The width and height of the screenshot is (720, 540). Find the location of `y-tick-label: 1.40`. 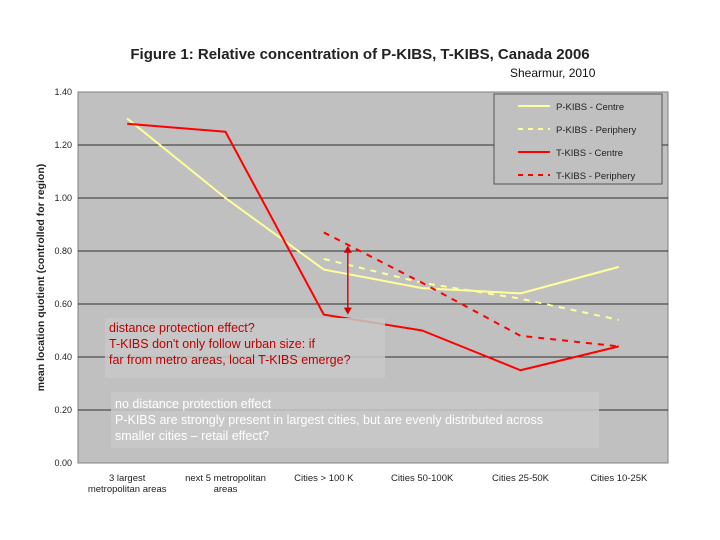

y-tick-label: 1.40 is located at coordinates (63, 92).